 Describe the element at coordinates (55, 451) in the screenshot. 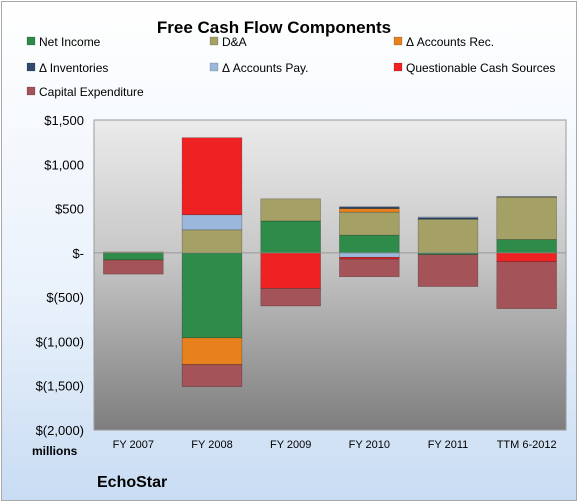

I see `unit-label: millions` at that location.